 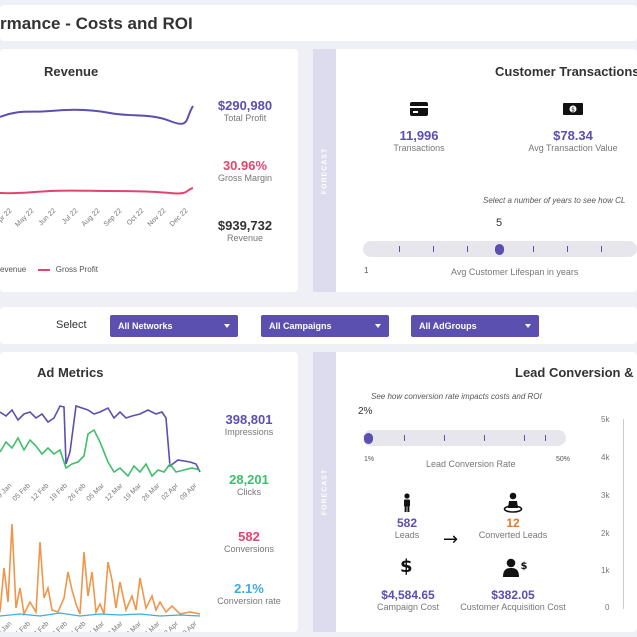 What do you see at coordinates (100, 438) in the screenshot?
I see `impressions-line` at bounding box center [100, 438].